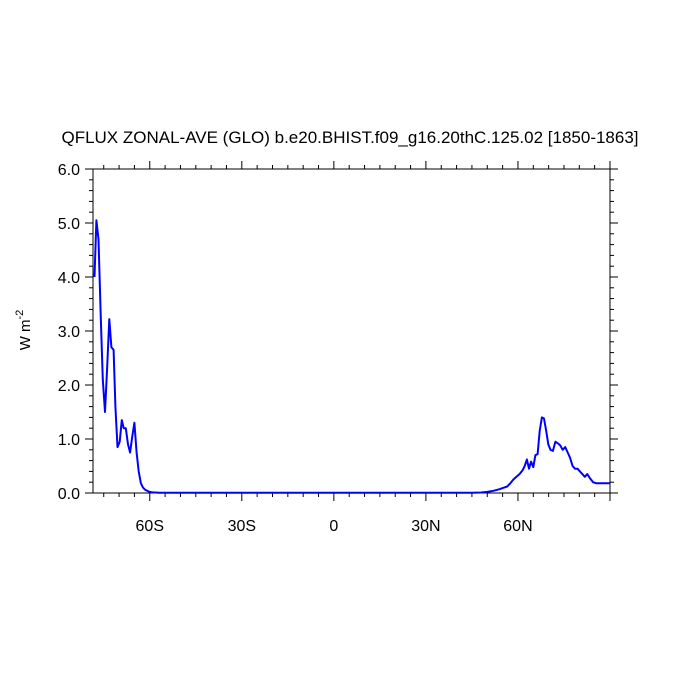 This screenshot has width=700, height=700. Describe the element at coordinates (69, 440) in the screenshot. I see `y-tick-label: 1.0` at that location.